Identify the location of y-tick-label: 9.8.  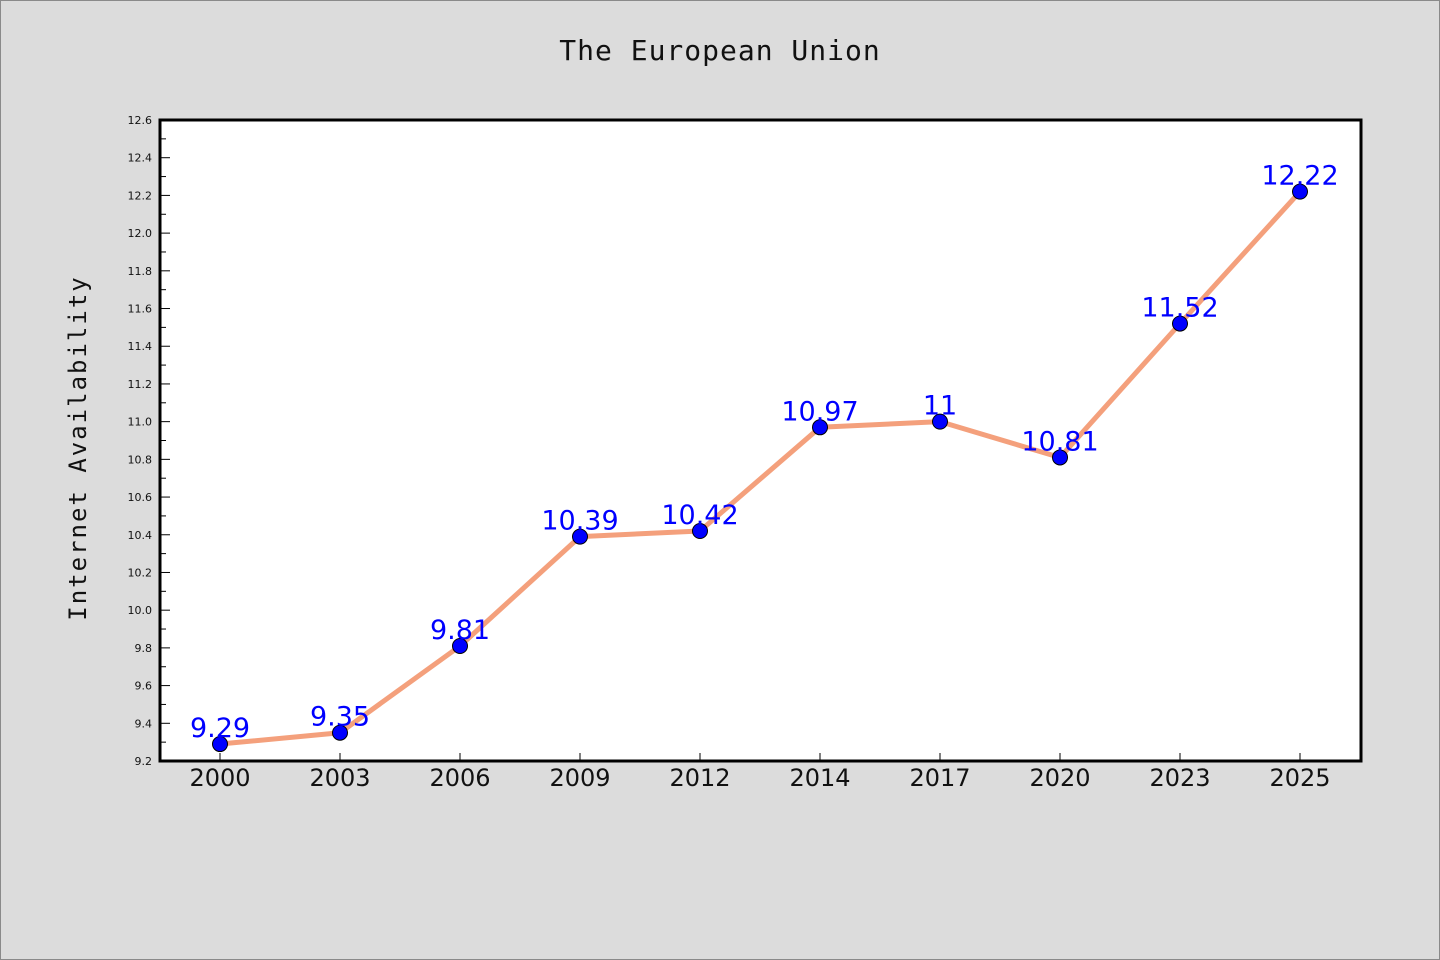
(144, 648).